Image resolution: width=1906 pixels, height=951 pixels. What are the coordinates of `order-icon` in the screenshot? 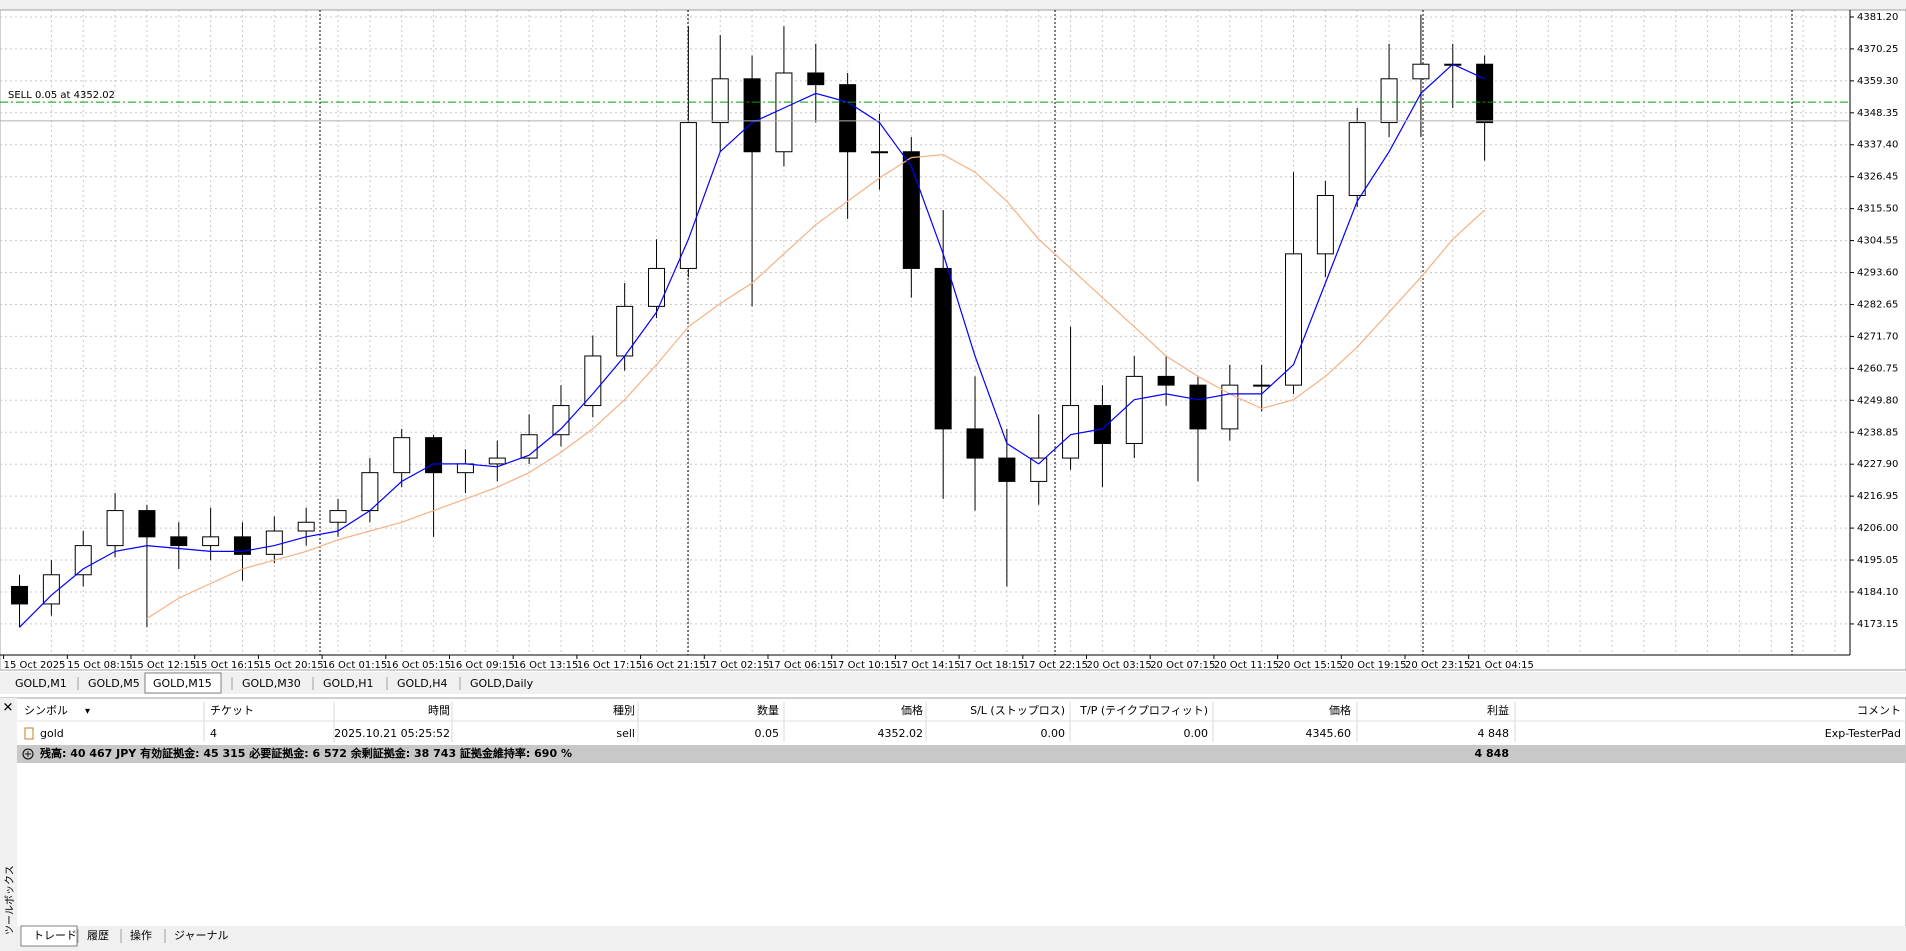 It's located at (29, 733).